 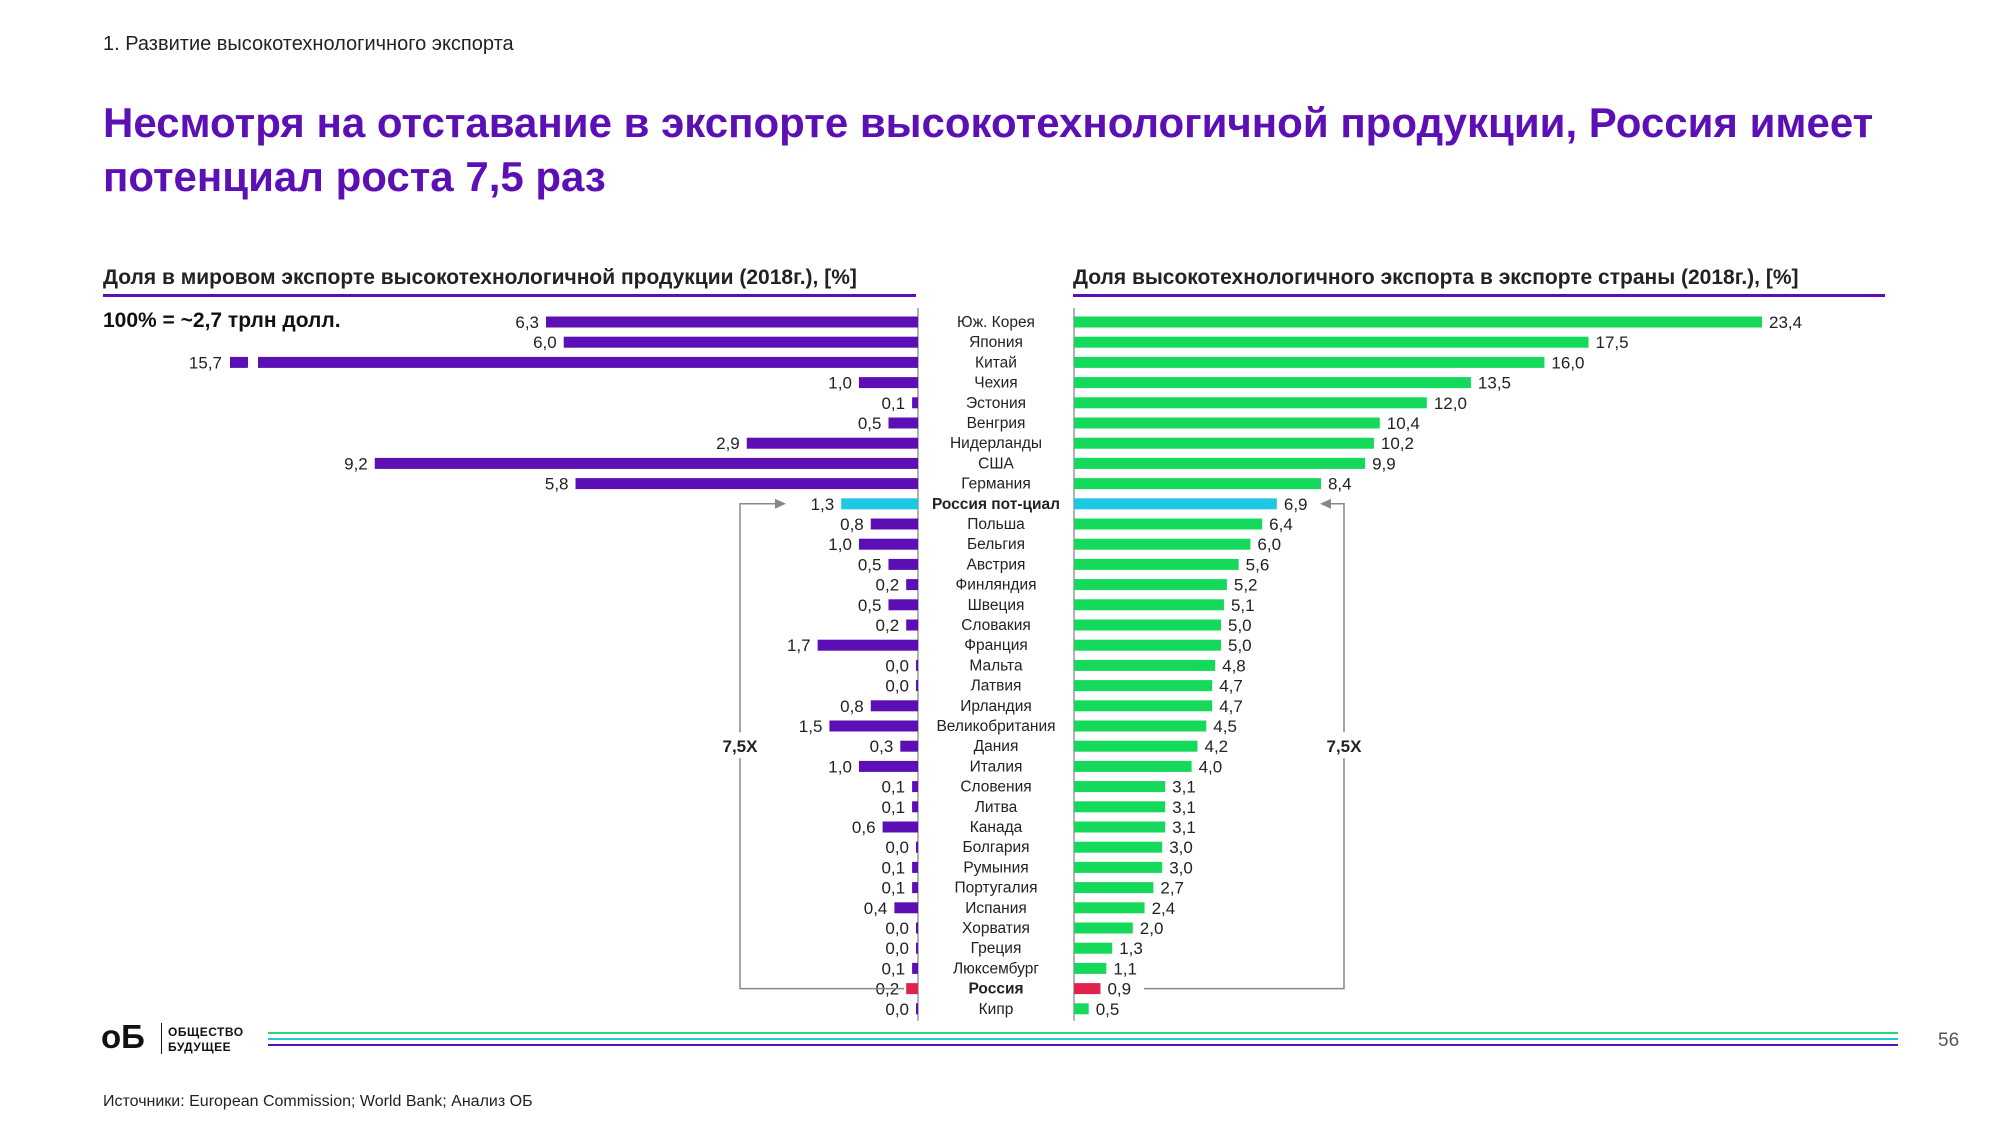 What do you see at coordinates (1231, 706) in the screenshot?
I see `right-value-label: 4,7` at bounding box center [1231, 706].